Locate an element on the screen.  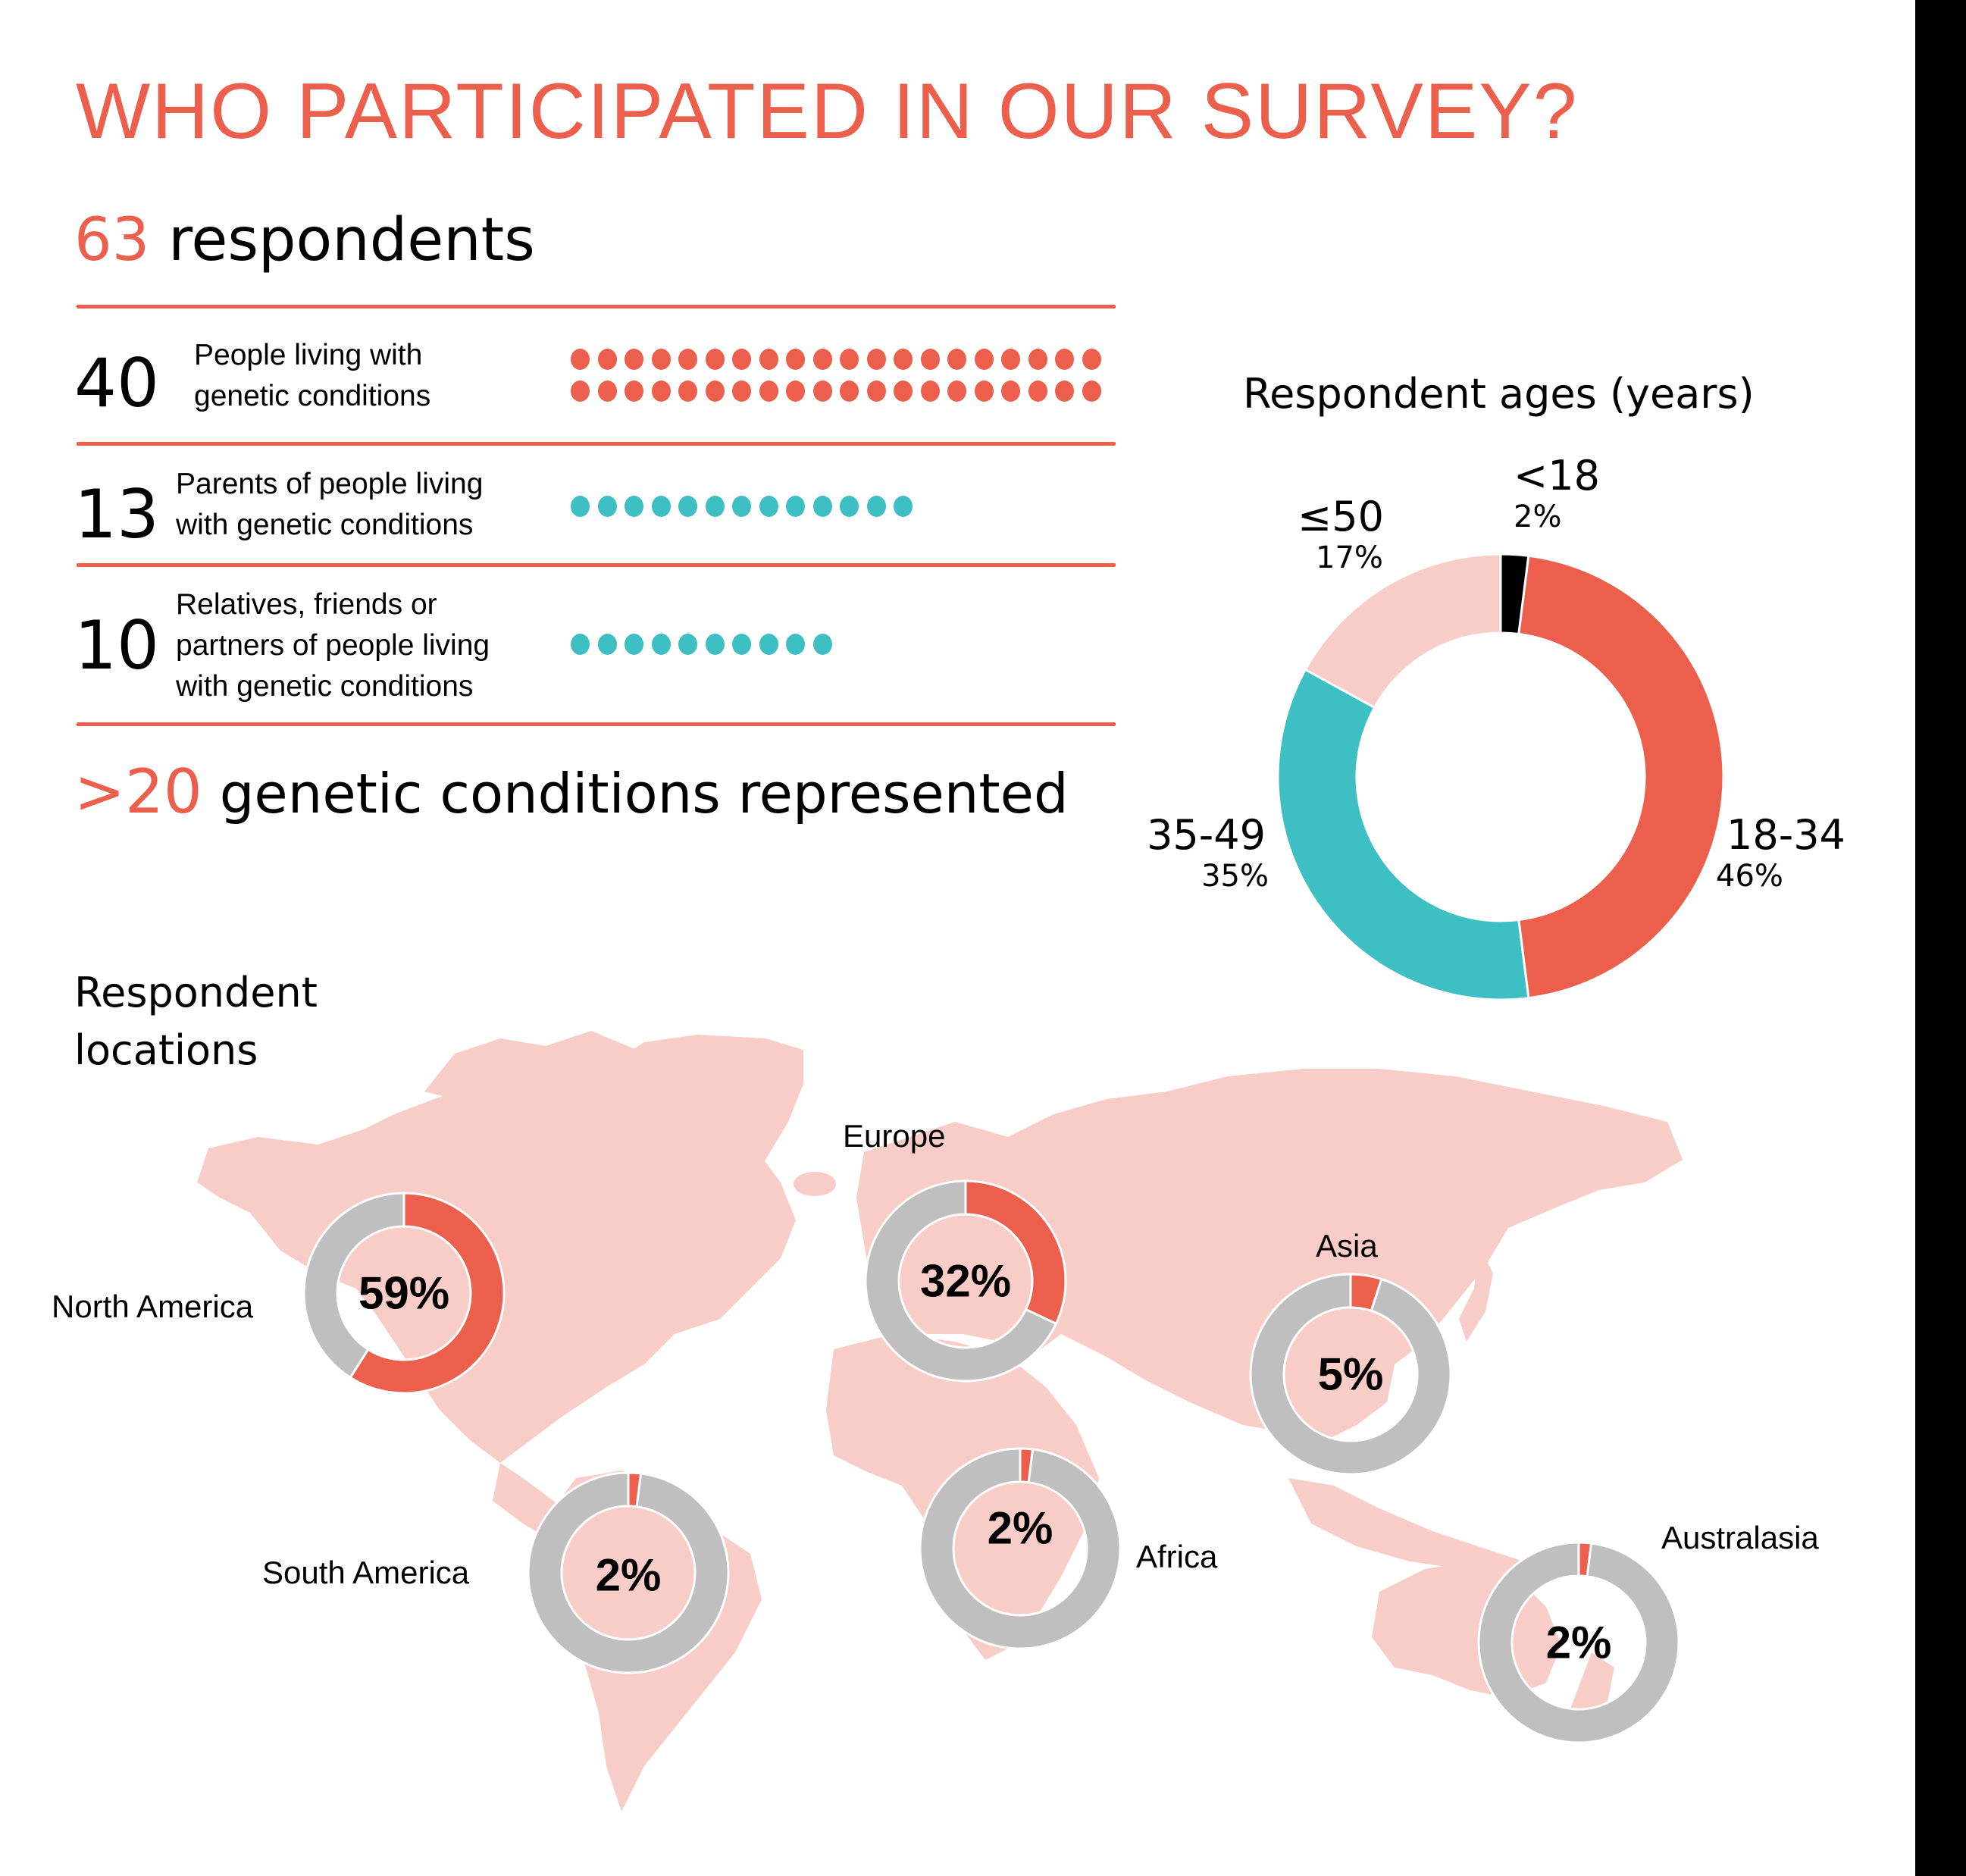
locations-title-line: Respondent is located at coordinates (196, 993).